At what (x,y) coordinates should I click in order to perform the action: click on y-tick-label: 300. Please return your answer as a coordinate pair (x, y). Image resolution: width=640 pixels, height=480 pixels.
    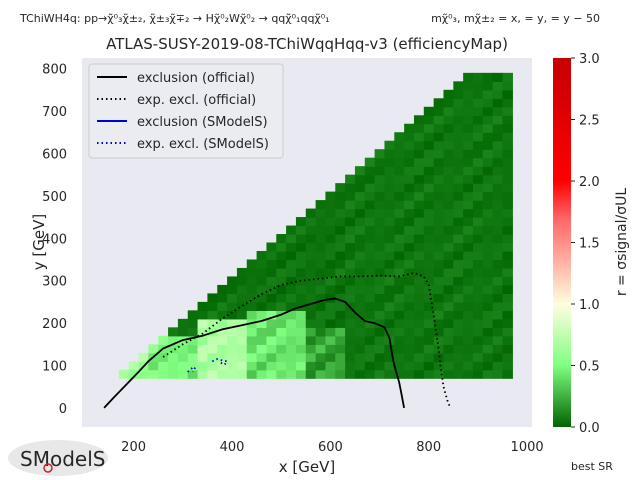
    Looking at the image, I should click on (54, 282).